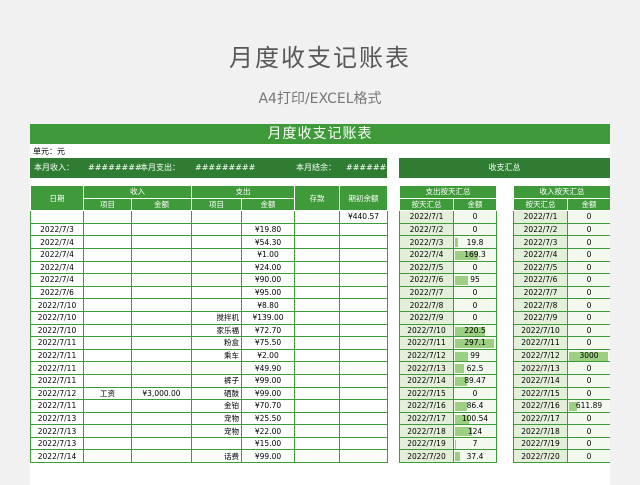 This screenshot has width=640, height=485. I want to click on ledger-expense-amount-cell: ¥70.70, so click(268, 406).